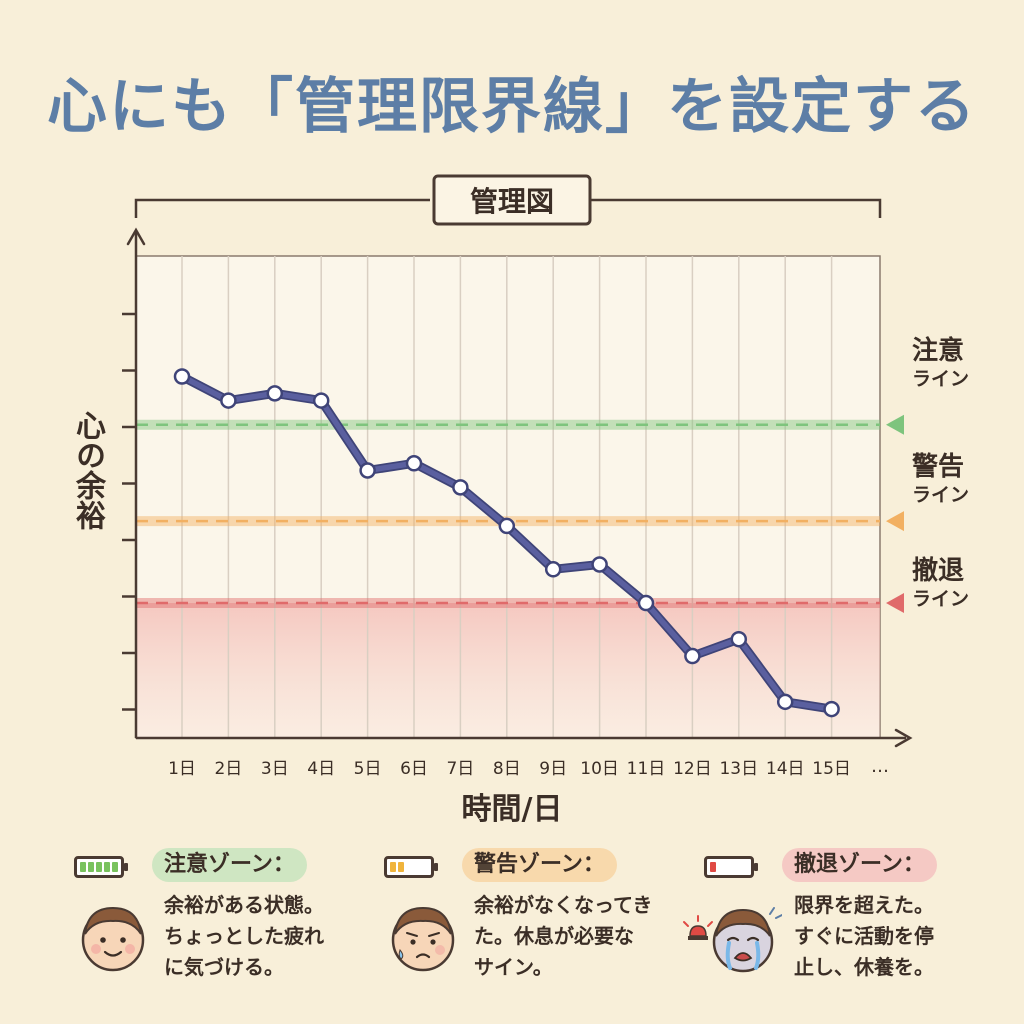 Image resolution: width=1024 pixels, height=1024 pixels. What do you see at coordinates (692, 769) in the screenshot?
I see `x-tick-label: 12日` at bounding box center [692, 769].